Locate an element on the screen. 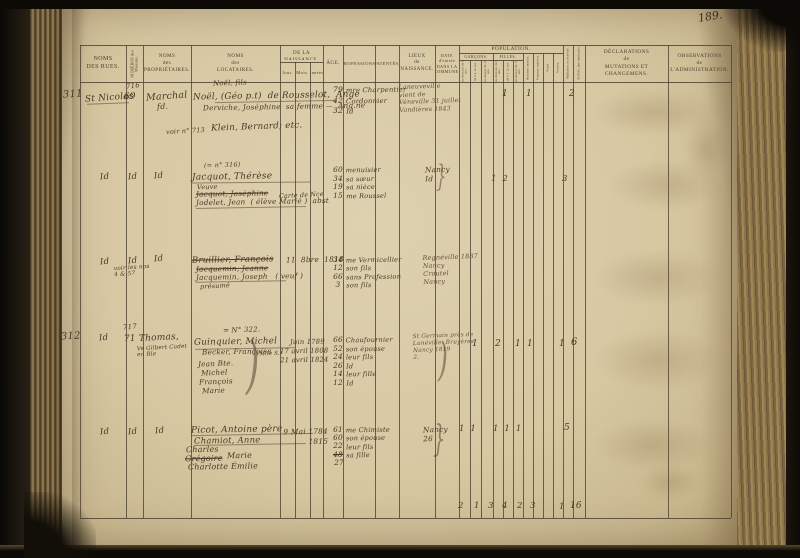  hw-rows-3-t2b: (Mlle S.) is located at coordinates (269, 354).